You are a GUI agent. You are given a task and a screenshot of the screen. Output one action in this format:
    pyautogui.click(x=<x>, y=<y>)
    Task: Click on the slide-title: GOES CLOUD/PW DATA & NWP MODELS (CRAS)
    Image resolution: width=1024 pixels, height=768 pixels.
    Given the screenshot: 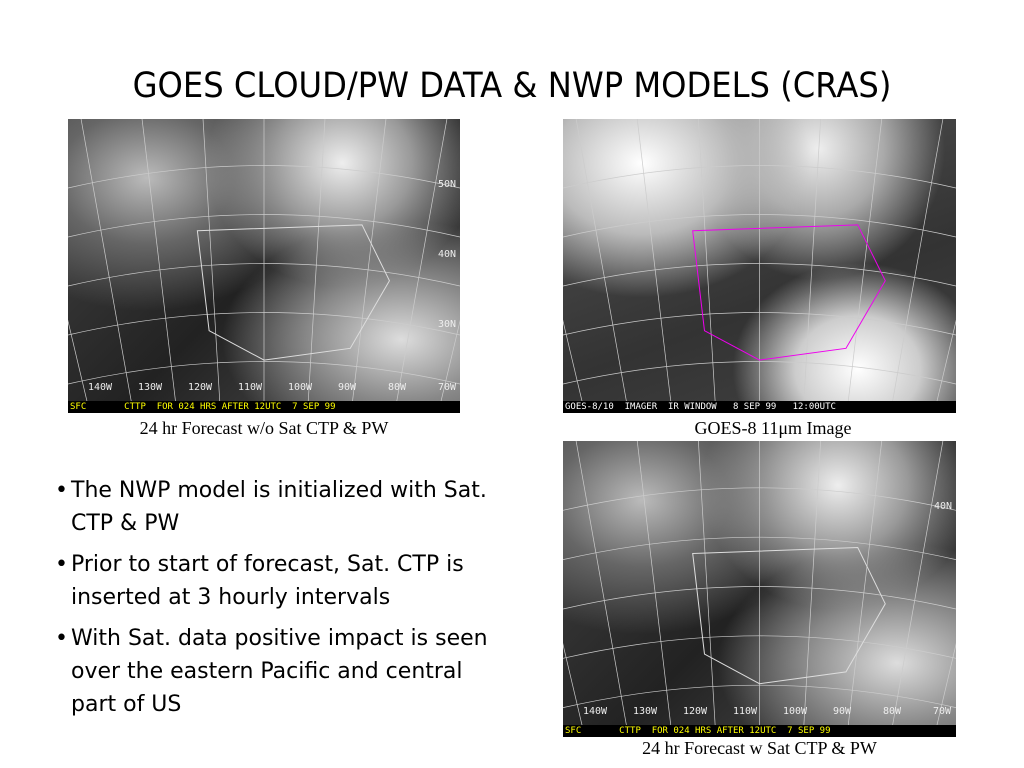 What is the action you would take?
    pyautogui.click(x=512, y=86)
    